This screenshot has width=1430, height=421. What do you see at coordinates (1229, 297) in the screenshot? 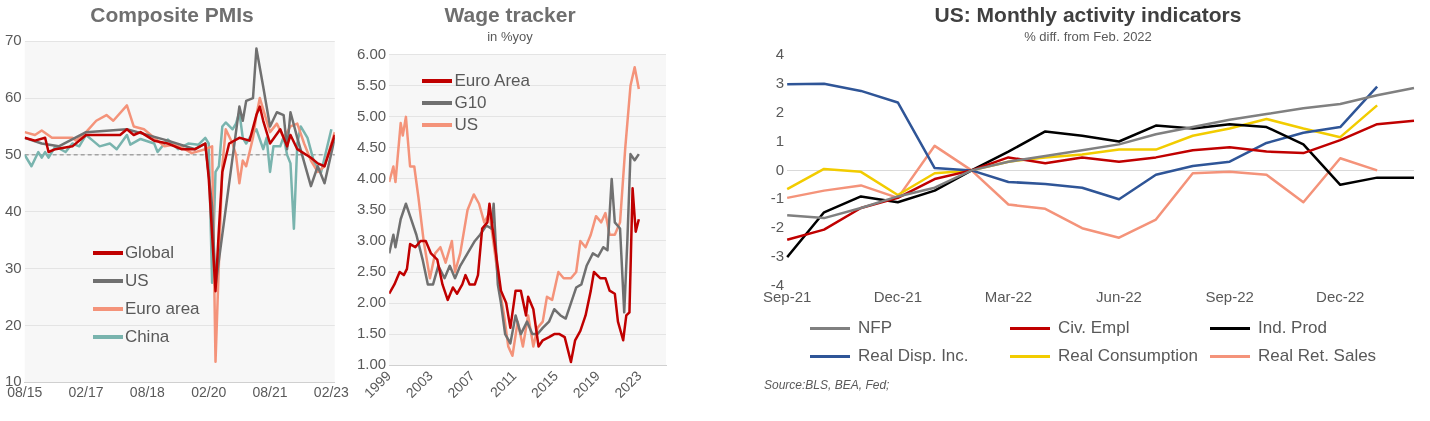
I see `x-tick-label: Sep-22` at bounding box center [1229, 297].